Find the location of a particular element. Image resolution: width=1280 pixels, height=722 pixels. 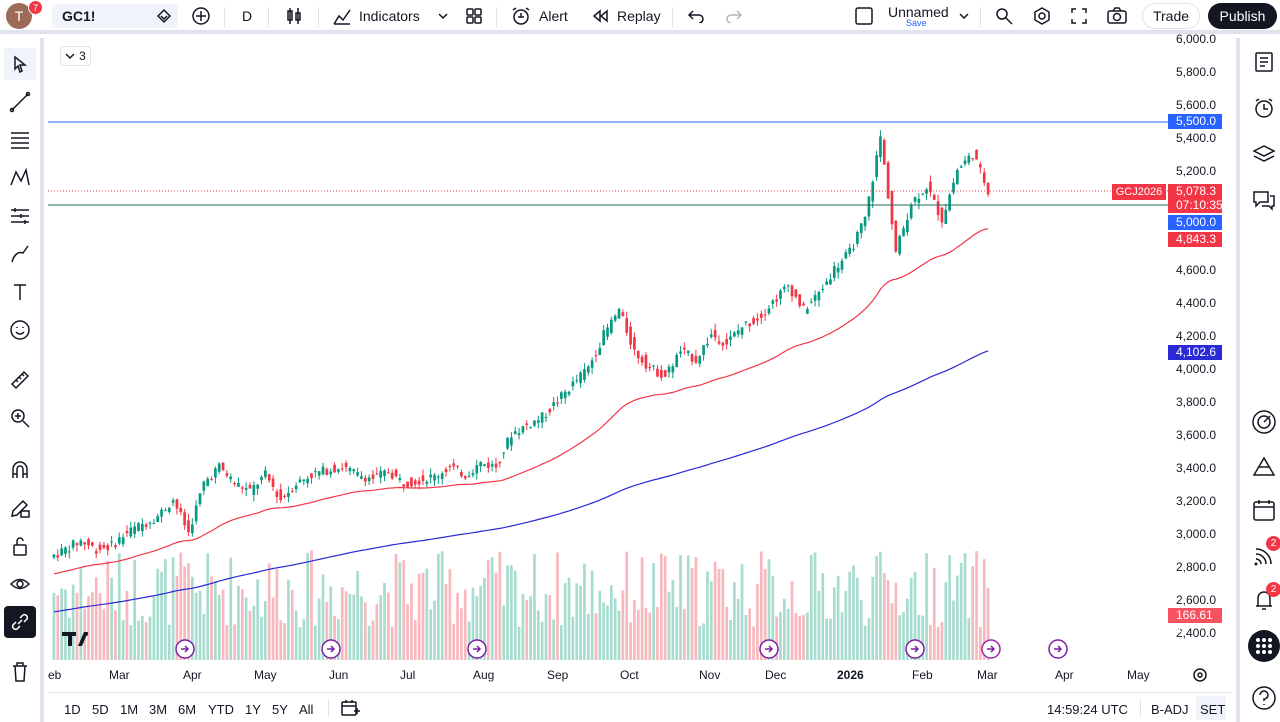

volume-bars is located at coordinates (521, 605).